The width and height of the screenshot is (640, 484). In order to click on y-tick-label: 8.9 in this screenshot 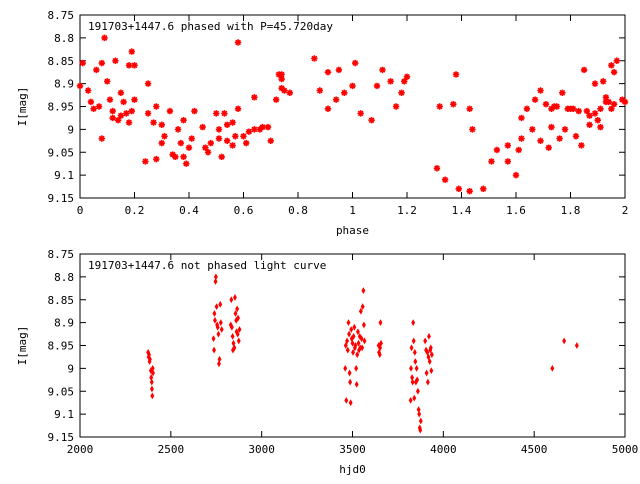, I will do `click(64, 84)`.